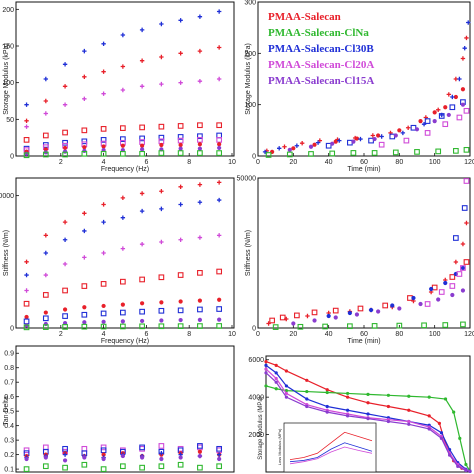 This screenshot has width=474, height=474. I want to click on x-tick-label: 8, so click(189, 334).